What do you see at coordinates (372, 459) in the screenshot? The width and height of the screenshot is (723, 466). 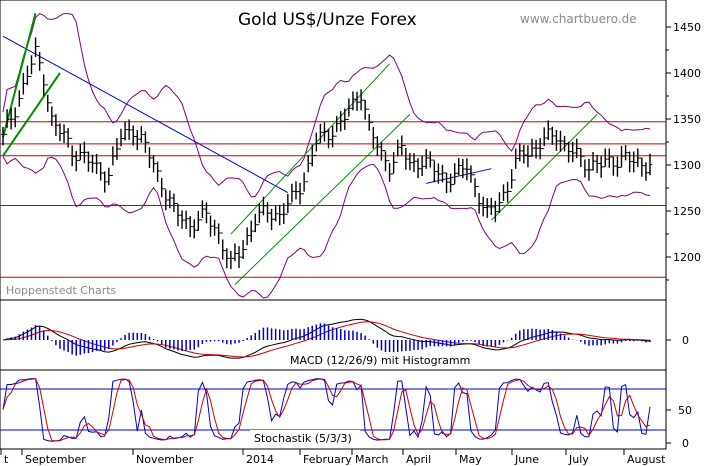 I see `x-tick-label: March` at bounding box center [372, 459].